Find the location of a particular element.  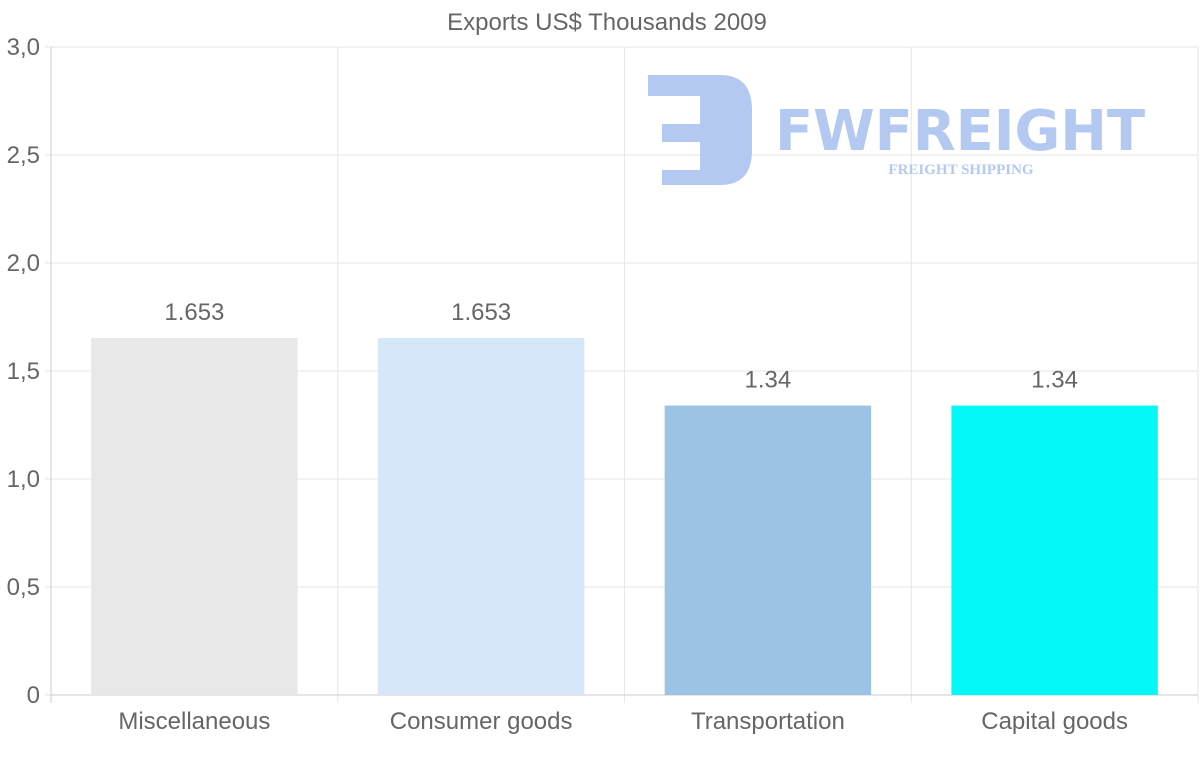

y-tick-label: 1,0 is located at coordinates (23, 479).